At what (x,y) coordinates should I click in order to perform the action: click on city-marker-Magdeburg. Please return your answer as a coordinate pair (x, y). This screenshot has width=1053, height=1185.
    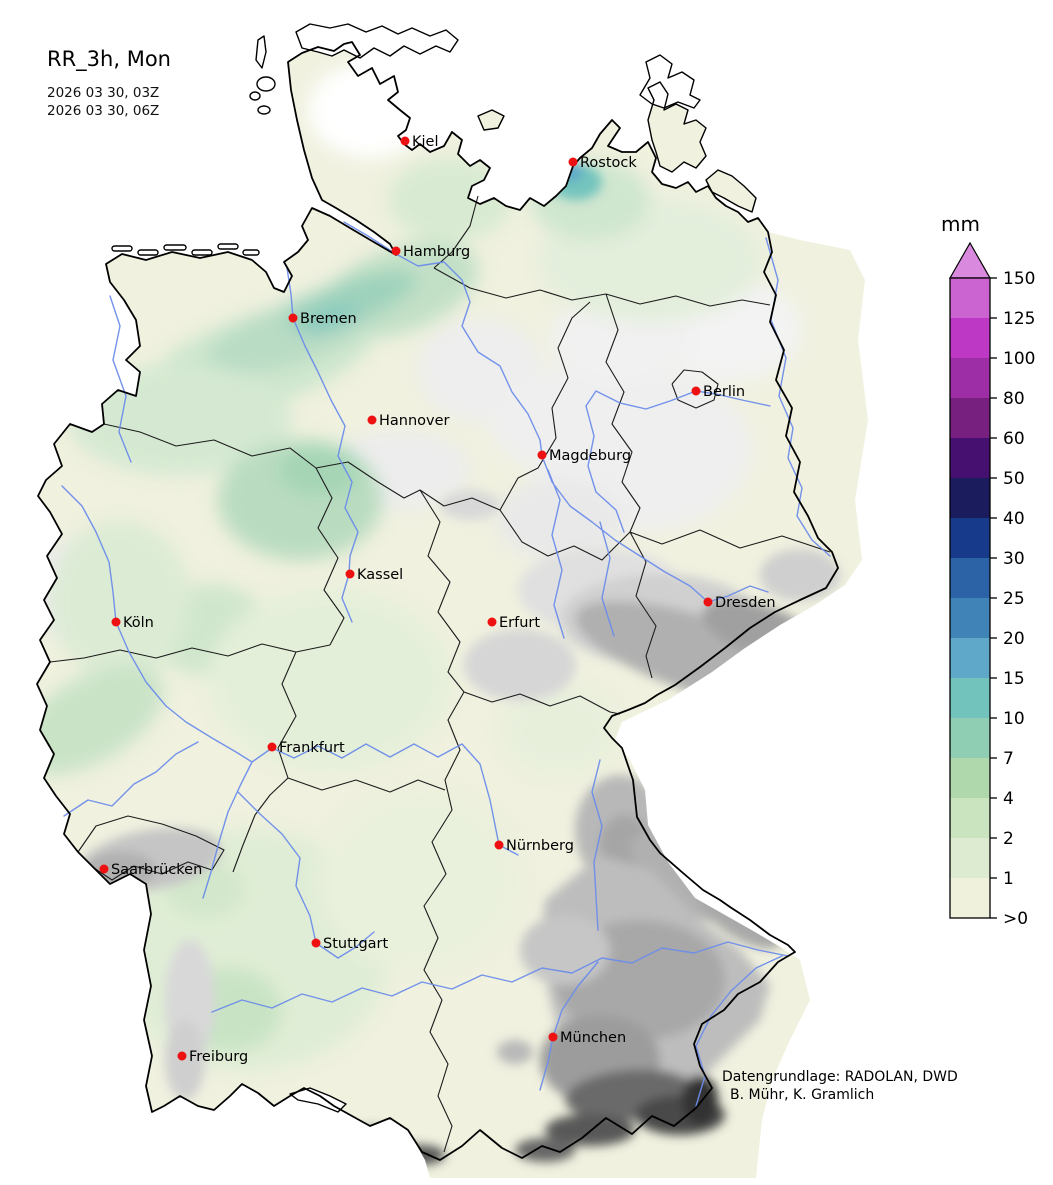
    Looking at the image, I should click on (542, 455).